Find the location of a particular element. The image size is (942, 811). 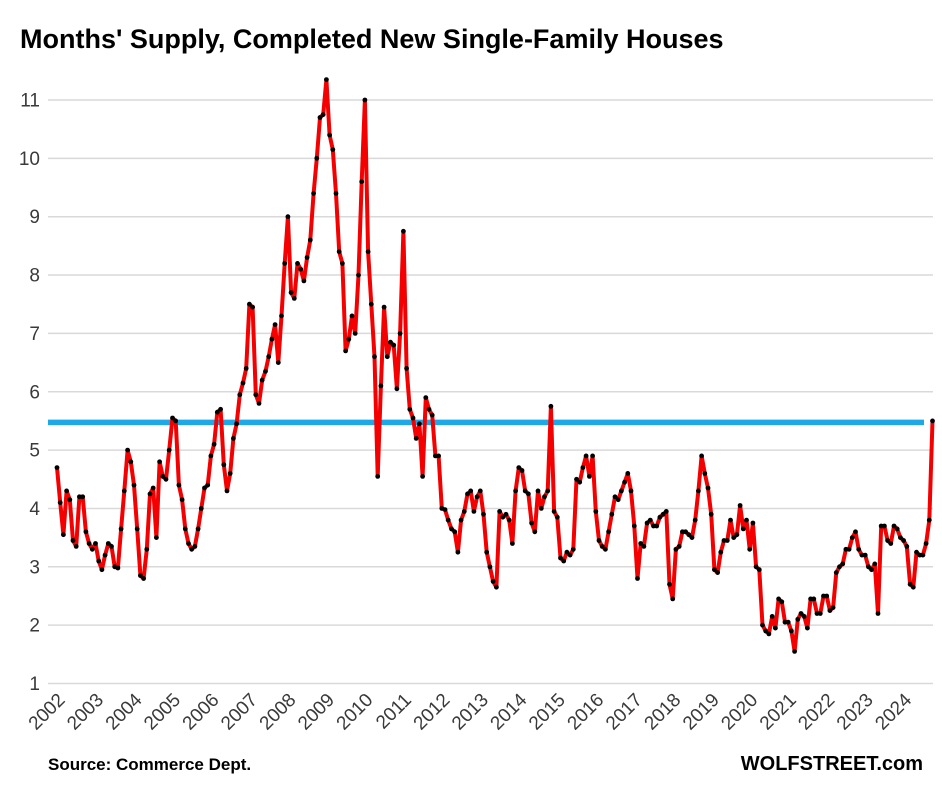

x-tick-label: 2020 is located at coordinates (739, 712).